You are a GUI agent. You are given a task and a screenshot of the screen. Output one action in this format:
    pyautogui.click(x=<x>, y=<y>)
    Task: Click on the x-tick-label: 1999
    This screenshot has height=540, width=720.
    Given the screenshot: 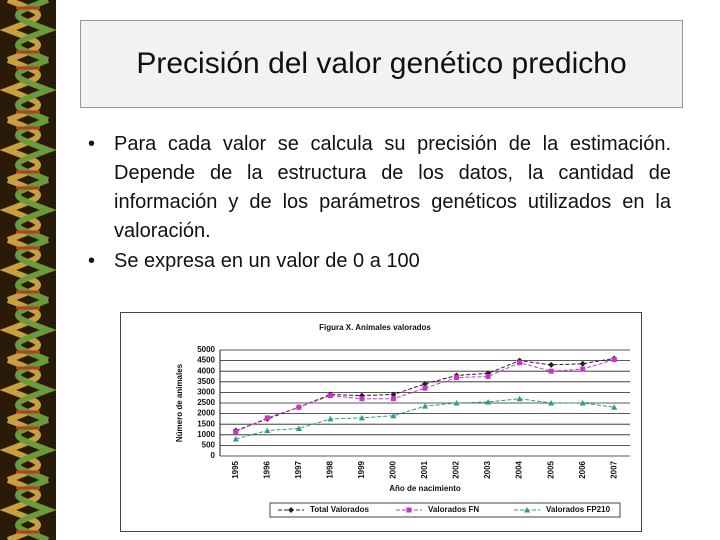 What is the action you would take?
    pyautogui.click(x=361, y=469)
    